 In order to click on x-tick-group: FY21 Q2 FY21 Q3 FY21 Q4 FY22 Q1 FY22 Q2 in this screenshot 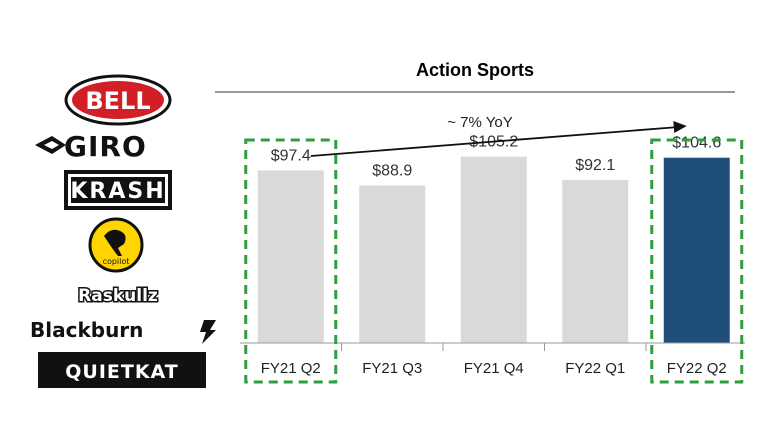, I will do `click(494, 360)`.